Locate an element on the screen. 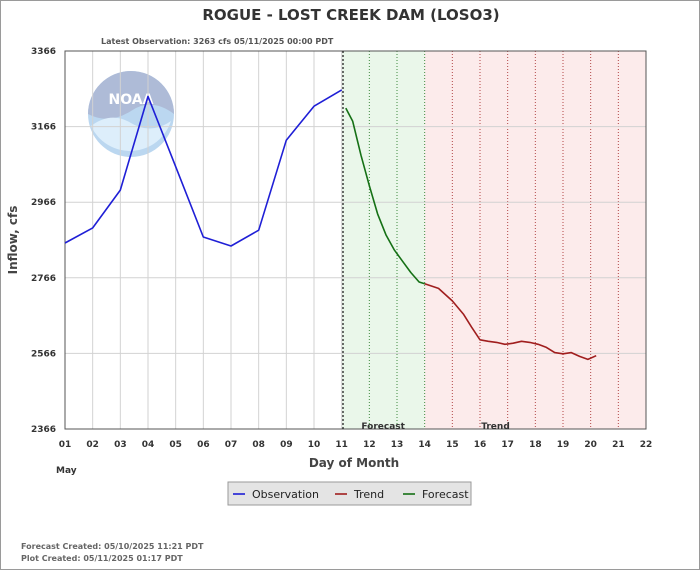 The height and width of the screenshot is (571, 700). x-tick-label: 04 is located at coordinates (148, 445).